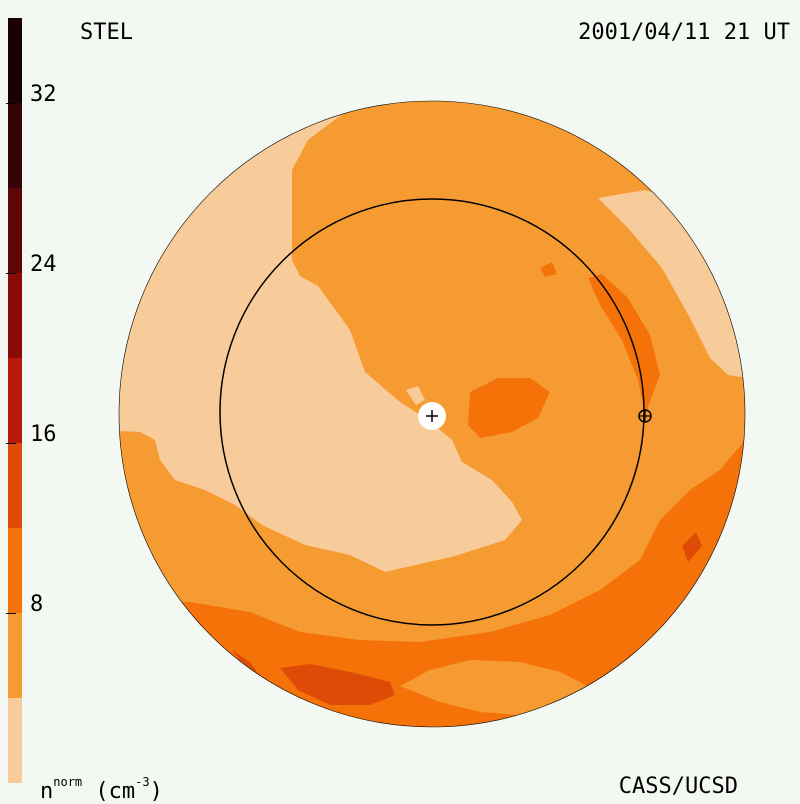 The image size is (800, 804). Describe the element at coordinates (43, 434) in the screenshot. I see `colorbar-tick-label: 16` at that location.